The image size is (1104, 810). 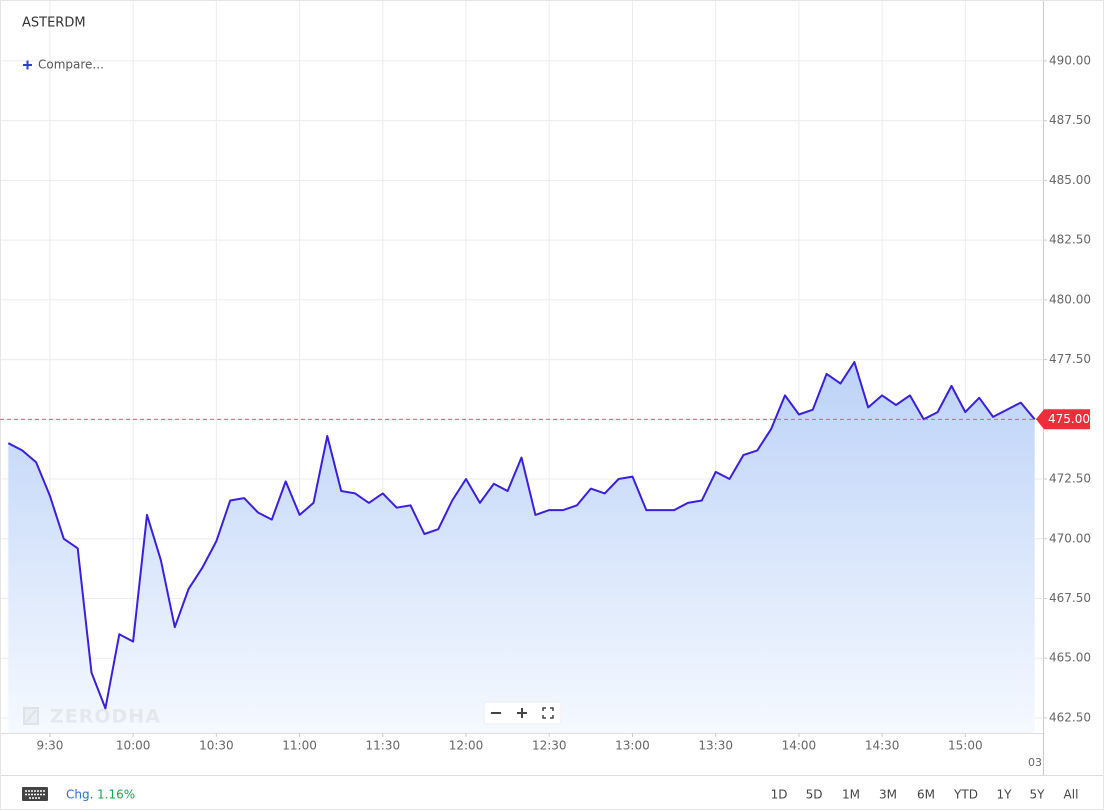 I want to click on keyboard-icon, so click(x=35, y=794).